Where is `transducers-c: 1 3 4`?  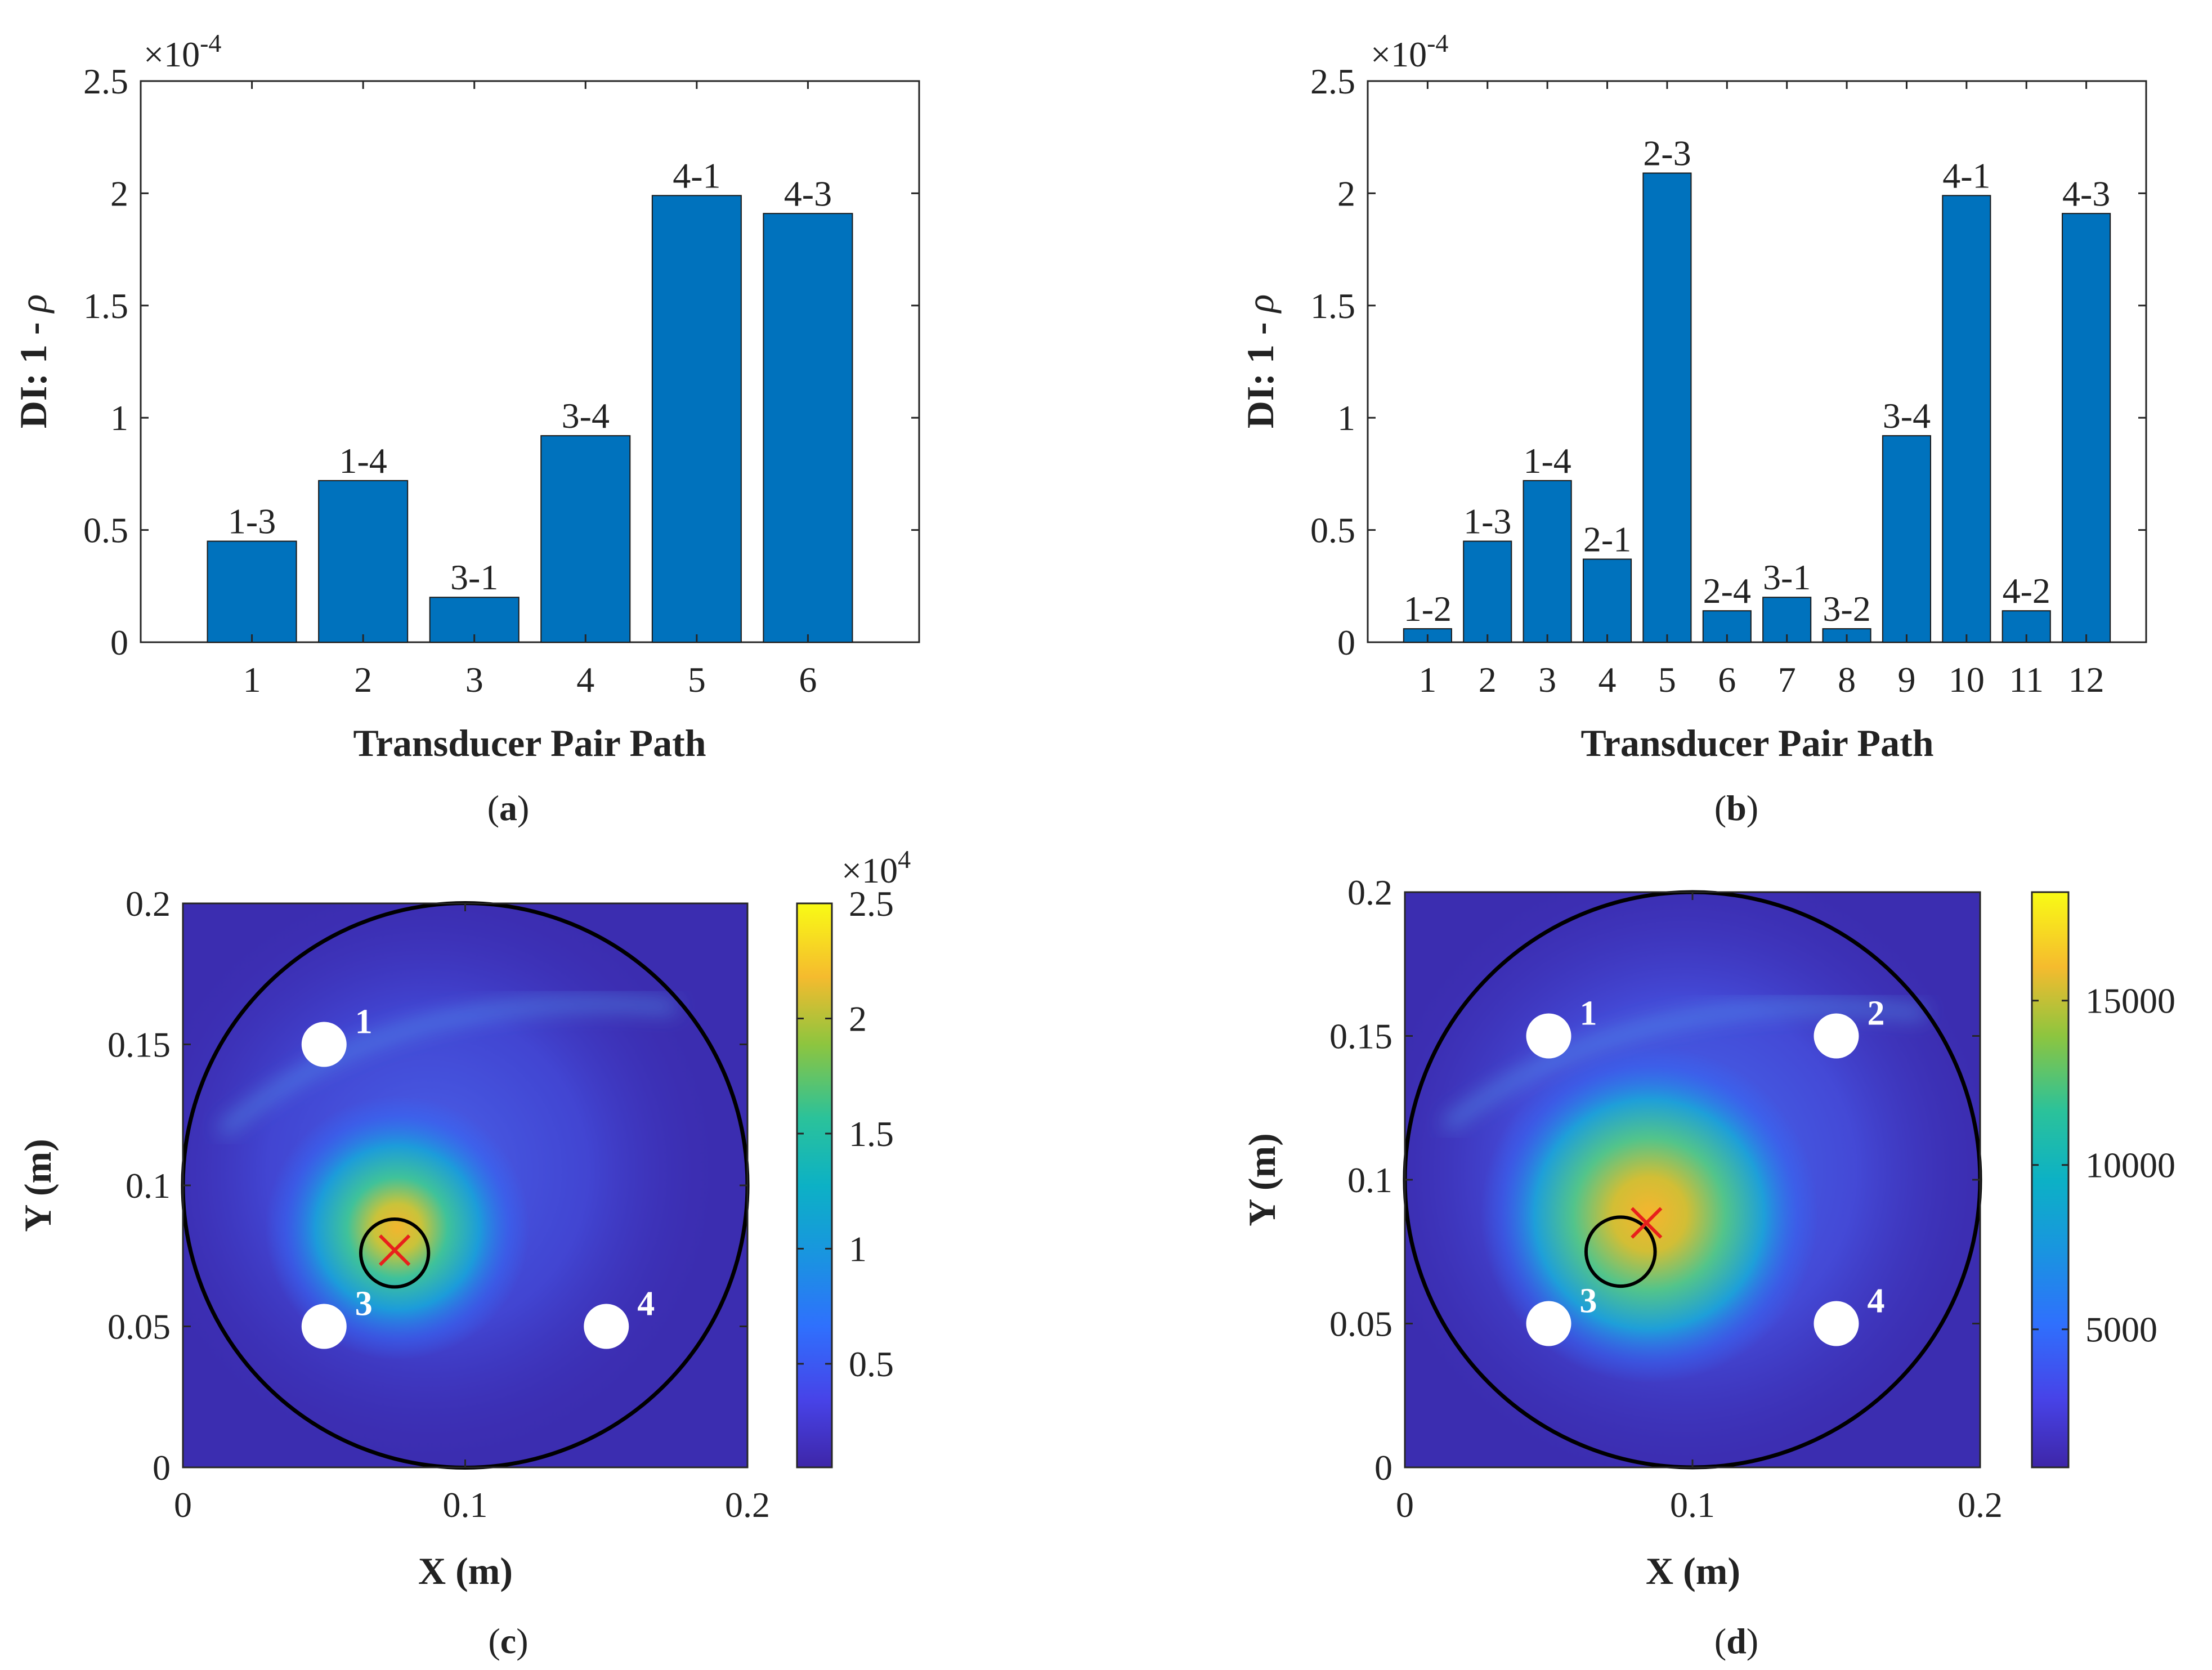
transducers-c: 1 3 4 is located at coordinates (478, 1176).